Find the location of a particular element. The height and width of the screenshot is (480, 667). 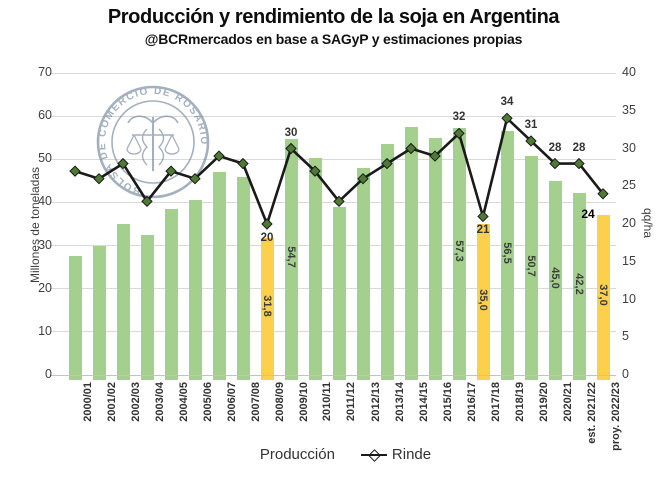

legend-item-rinde: Rinde is located at coordinates (396, 454).